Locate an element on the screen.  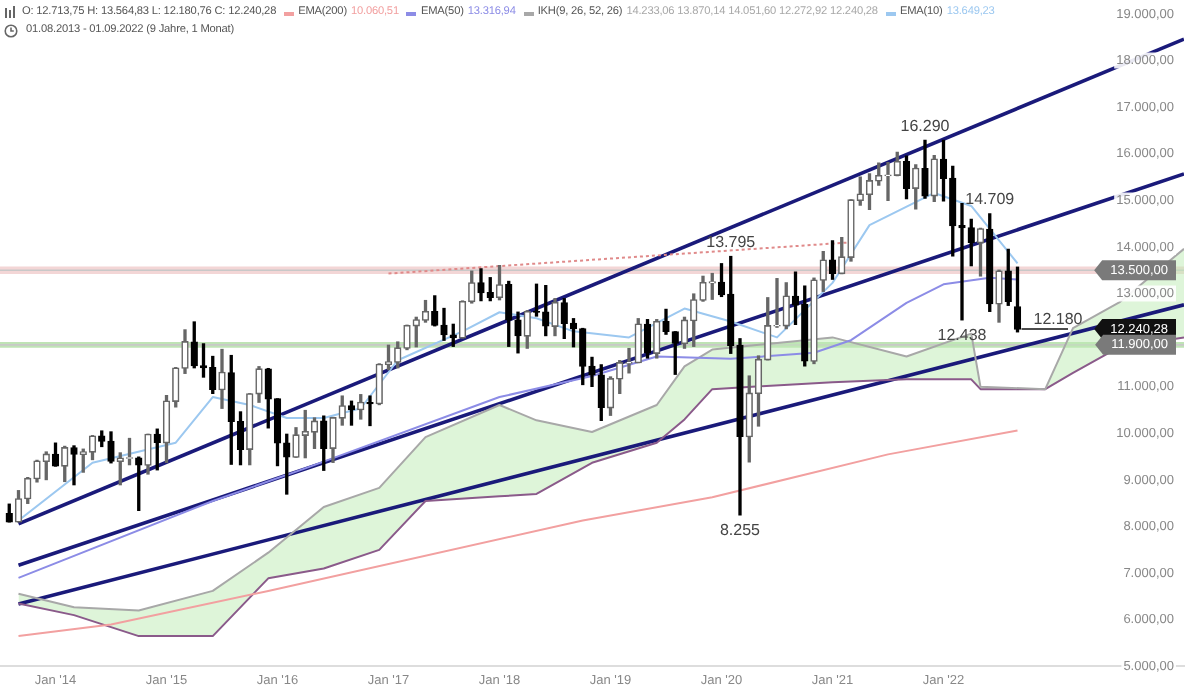
annotation: 12.180 is located at coordinates (1058, 319).